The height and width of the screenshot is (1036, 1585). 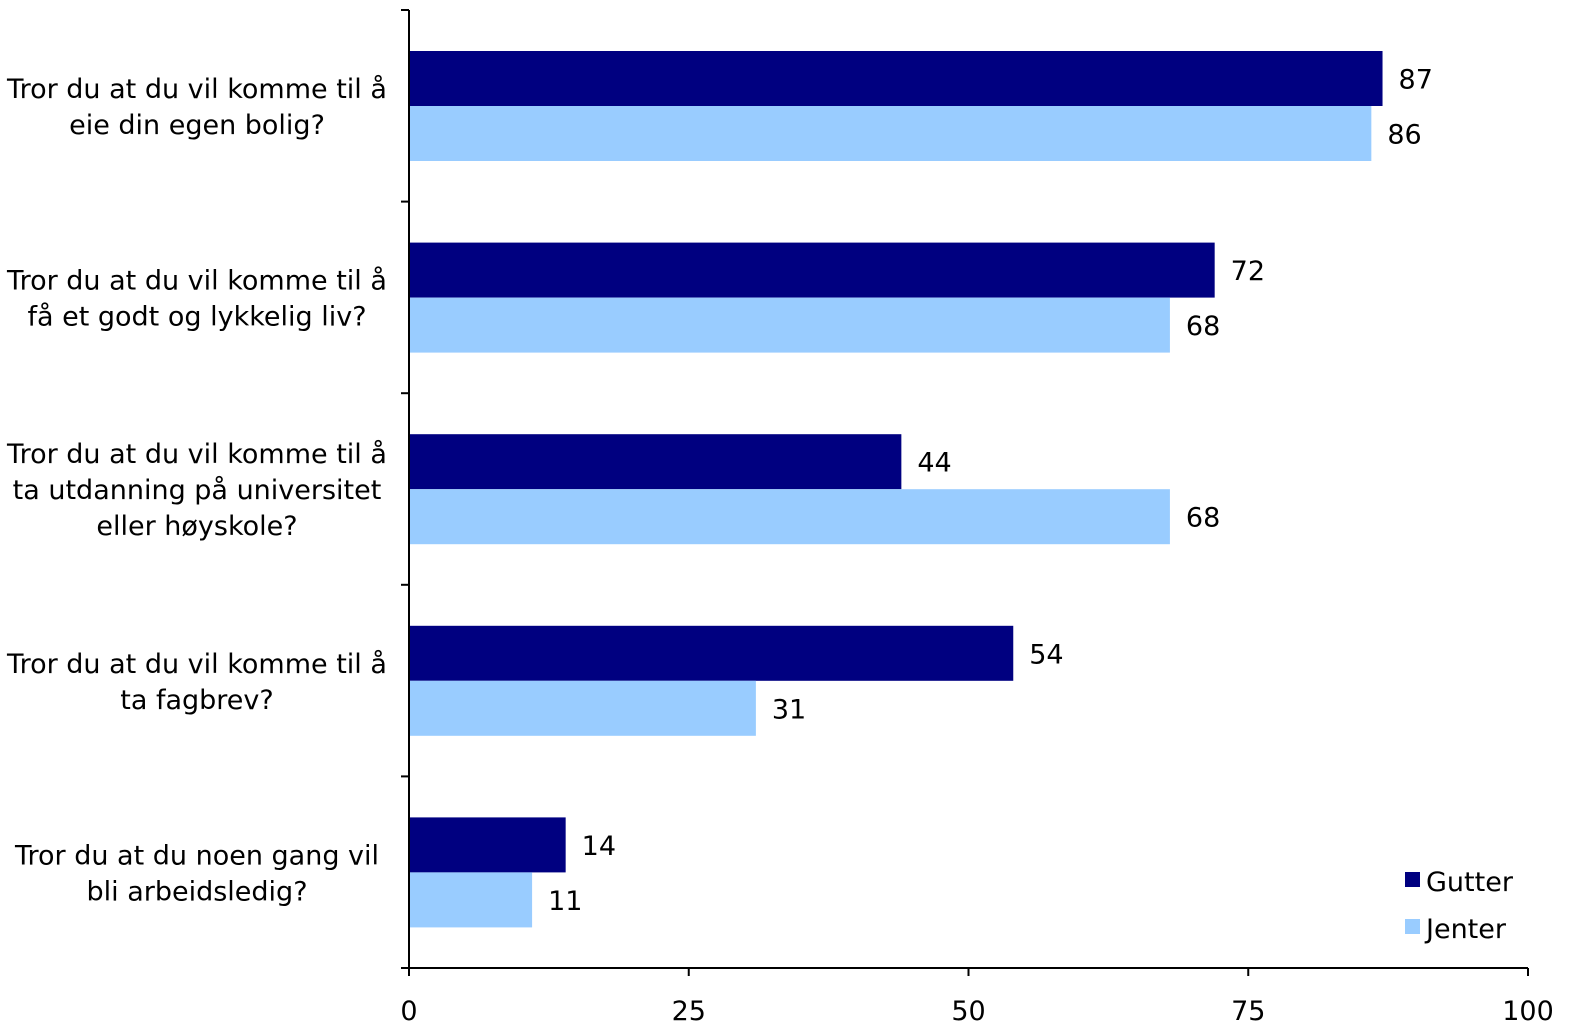 What do you see at coordinates (1465, 929) in the screenshot?
I see `legend-label-jenter: Jenter` at bounding box center [1465, 929].